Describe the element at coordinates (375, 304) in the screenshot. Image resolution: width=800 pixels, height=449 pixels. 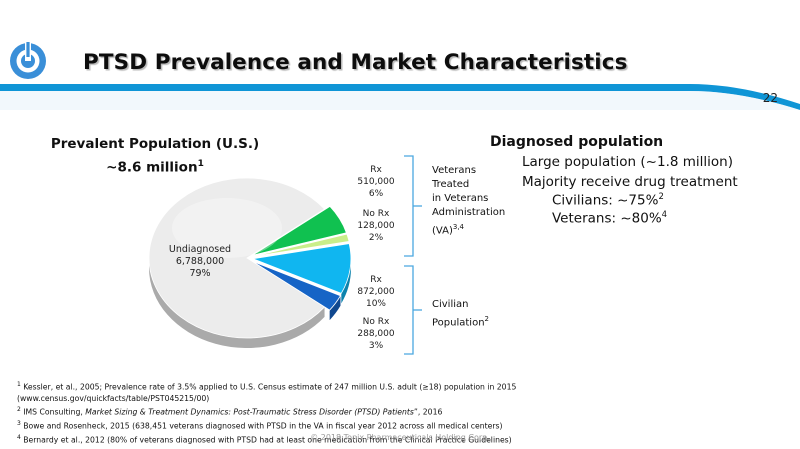
I see `civ-rx-pct: 10%` at that location.